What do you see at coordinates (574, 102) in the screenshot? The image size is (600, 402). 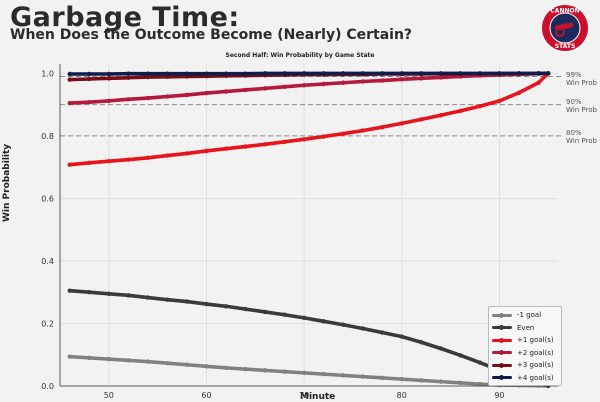 I see `ref-label-90-value: 90%` at bounding box center [574, 102].